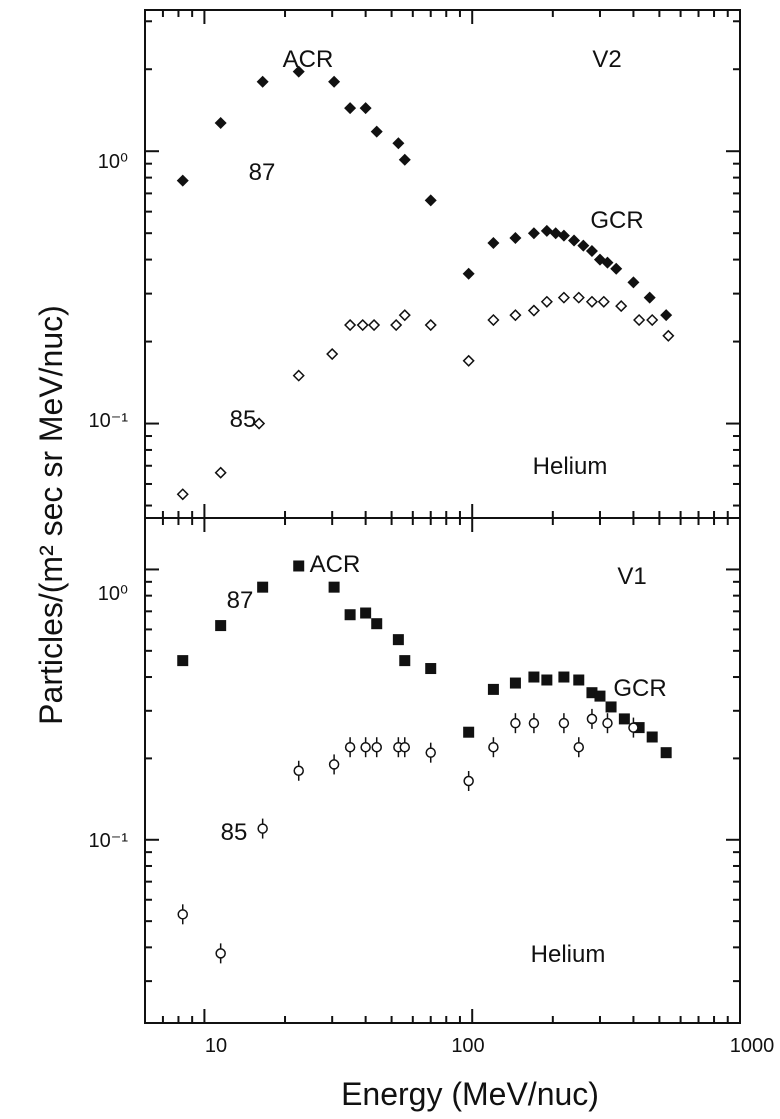  I want to click on top-gcr-label: GCR, so click(616, 220).